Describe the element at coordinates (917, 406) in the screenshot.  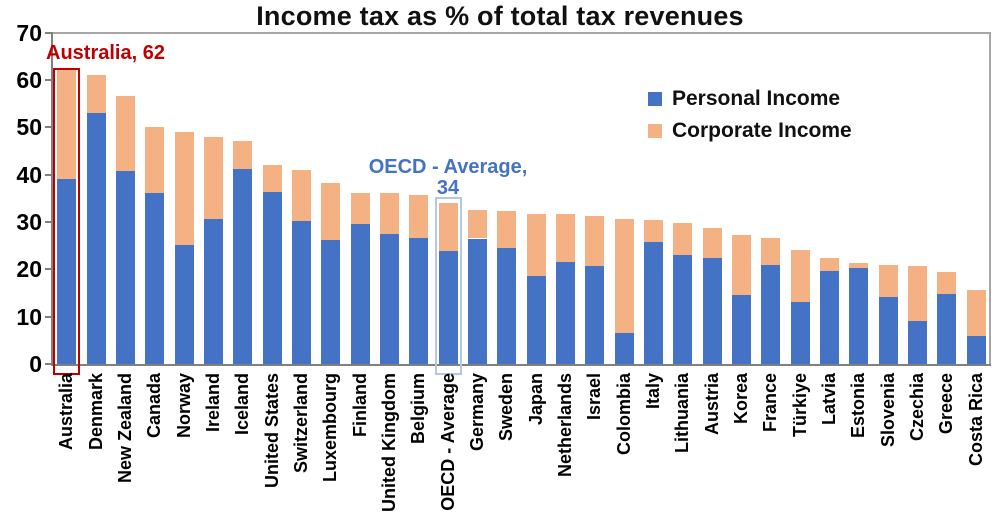
I see `x-axis-label-czechia: Czechia` at that location.